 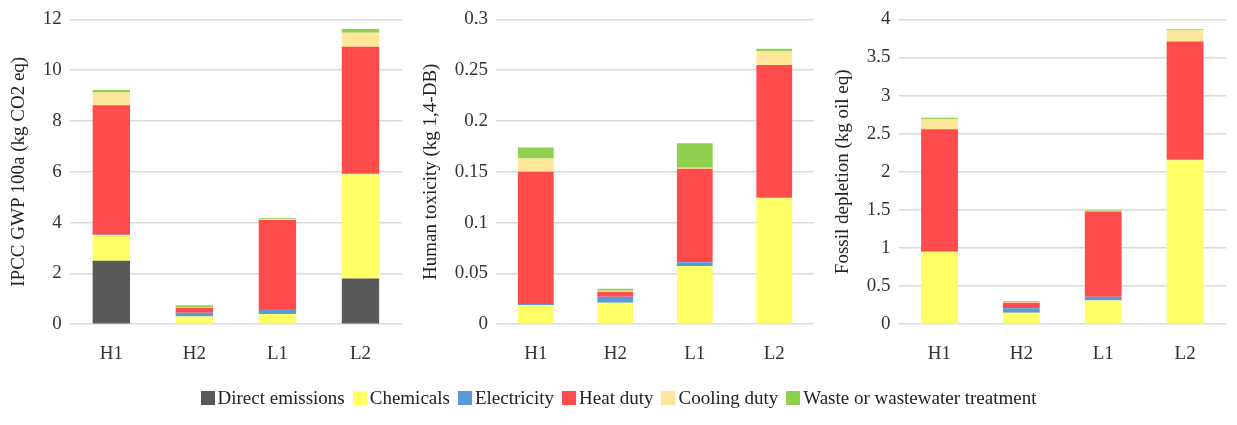 What do you see at coordinates (57, 170) in the screenshot?
I see `y-tick-label: 6` at bounding box center [57, 170].